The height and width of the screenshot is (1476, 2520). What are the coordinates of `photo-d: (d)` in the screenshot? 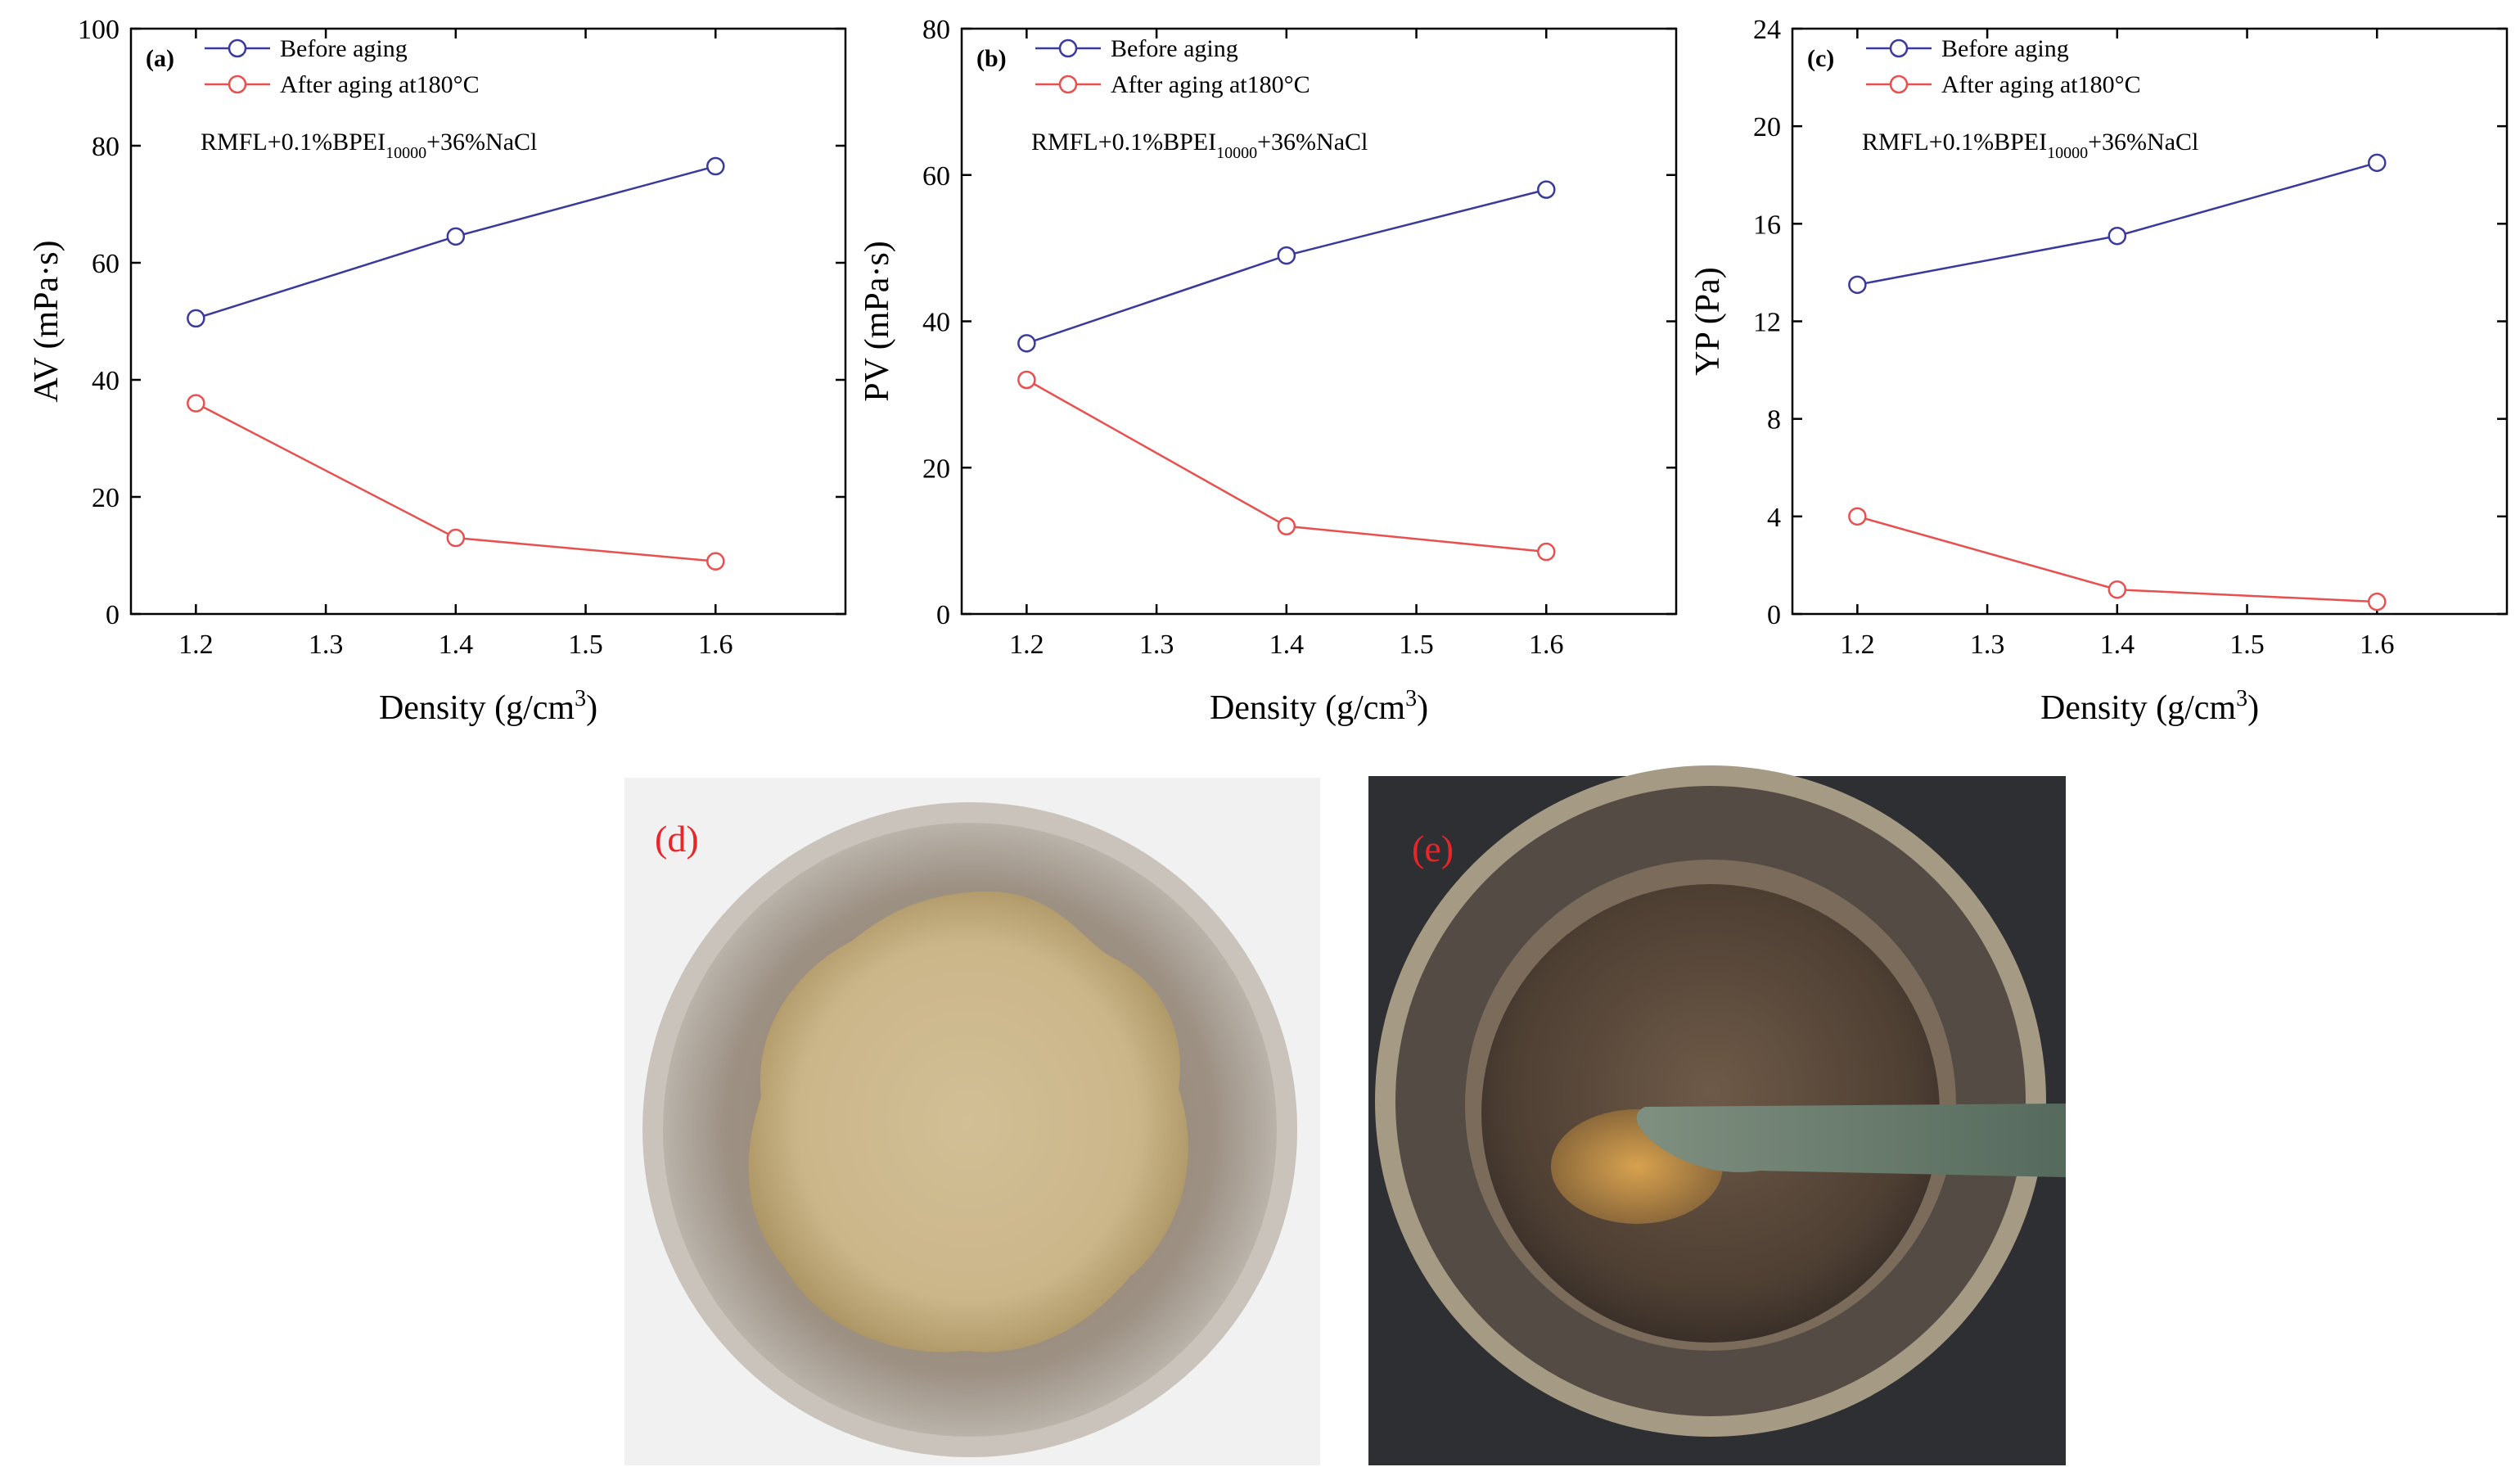 It's located at (972, 1121).